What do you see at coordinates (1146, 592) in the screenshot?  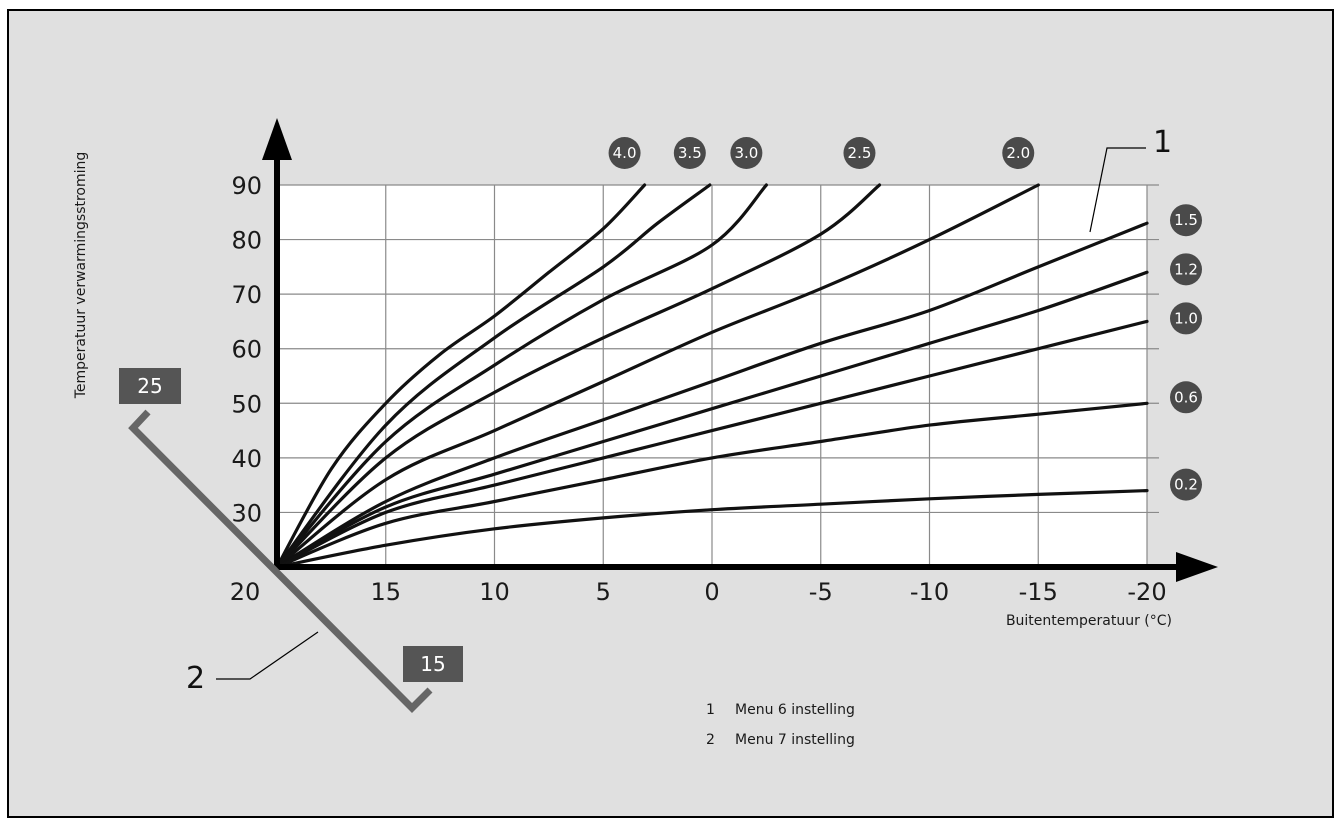 I see `x-tick-label: -20` at bounding box center [1146, 592].